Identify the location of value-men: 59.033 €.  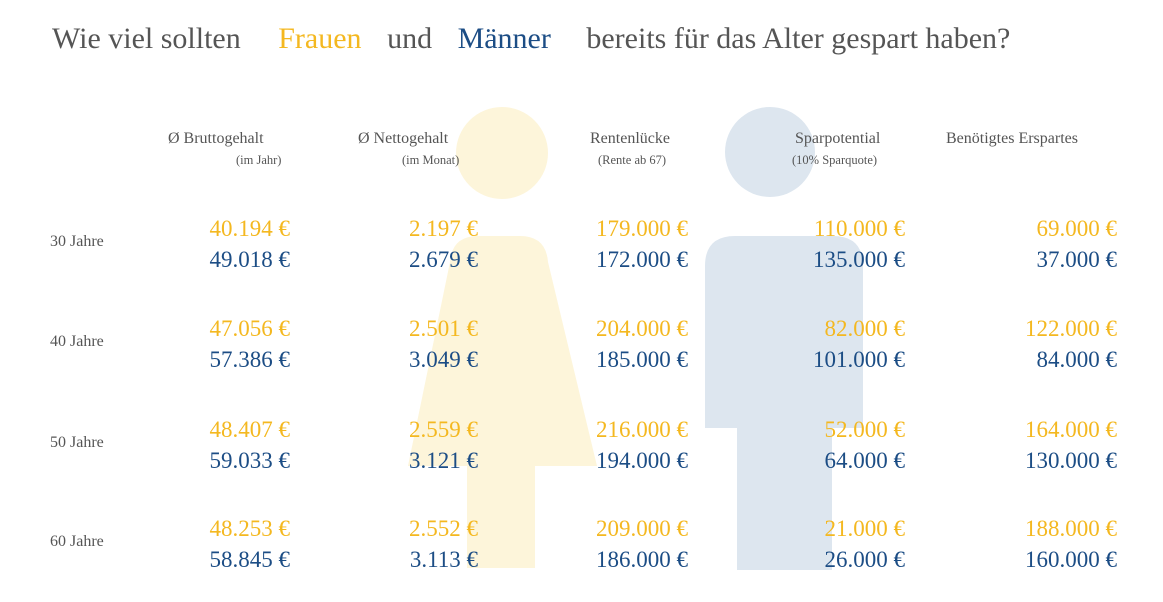
(250, 460).